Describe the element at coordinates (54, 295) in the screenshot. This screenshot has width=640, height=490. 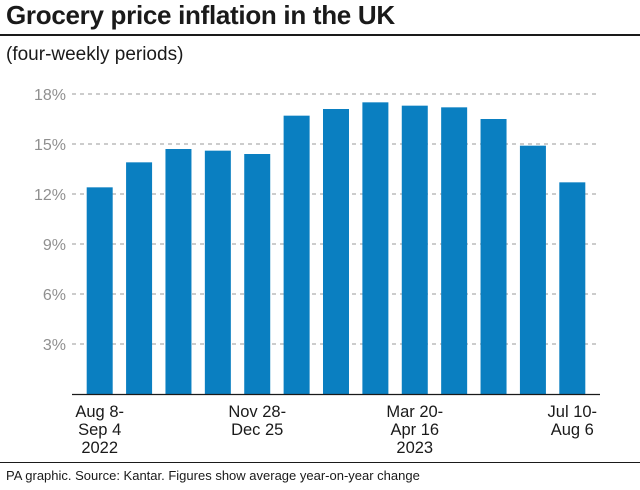
I see `y-tick-label: 6%` at that location.